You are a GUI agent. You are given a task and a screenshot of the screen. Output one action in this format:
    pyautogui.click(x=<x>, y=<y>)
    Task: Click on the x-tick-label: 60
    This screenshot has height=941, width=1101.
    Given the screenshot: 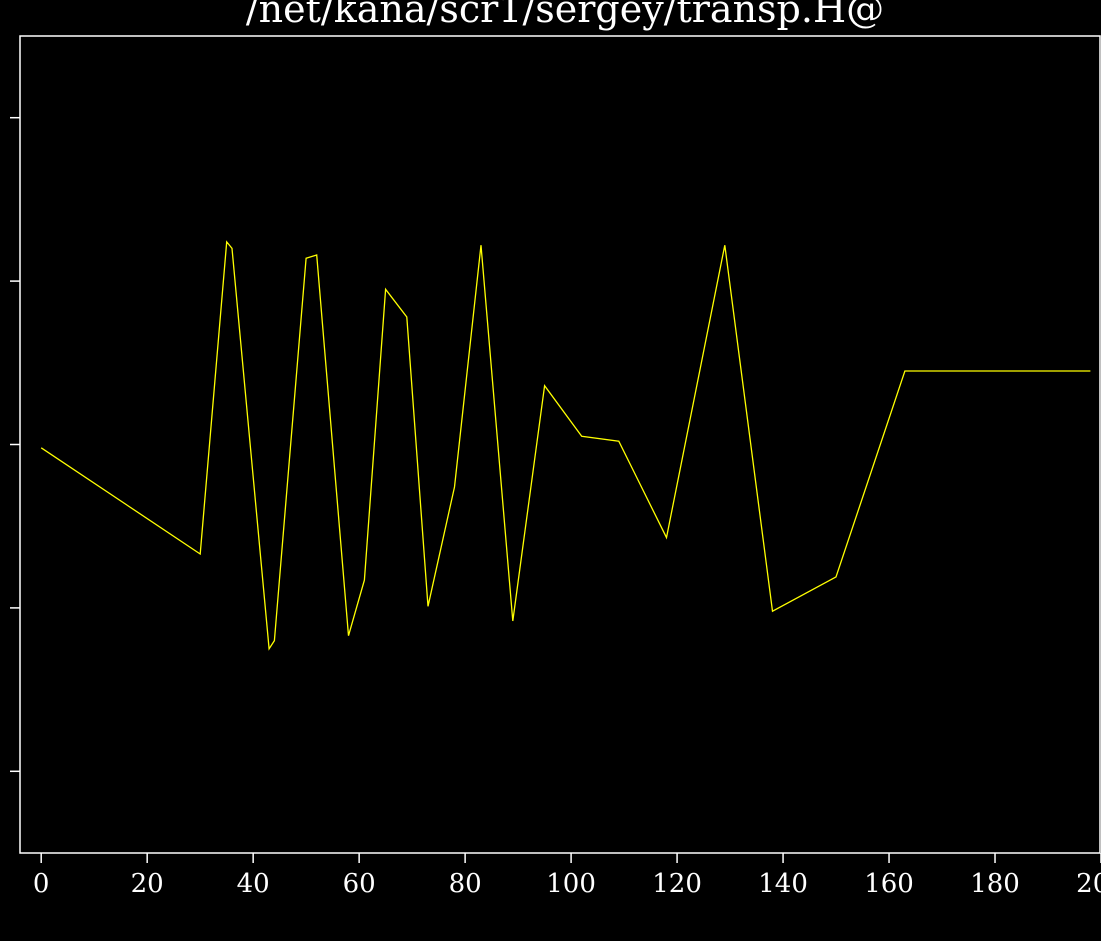 What is the action you would take?
    pyautogui.click(x=359, y=884)
    